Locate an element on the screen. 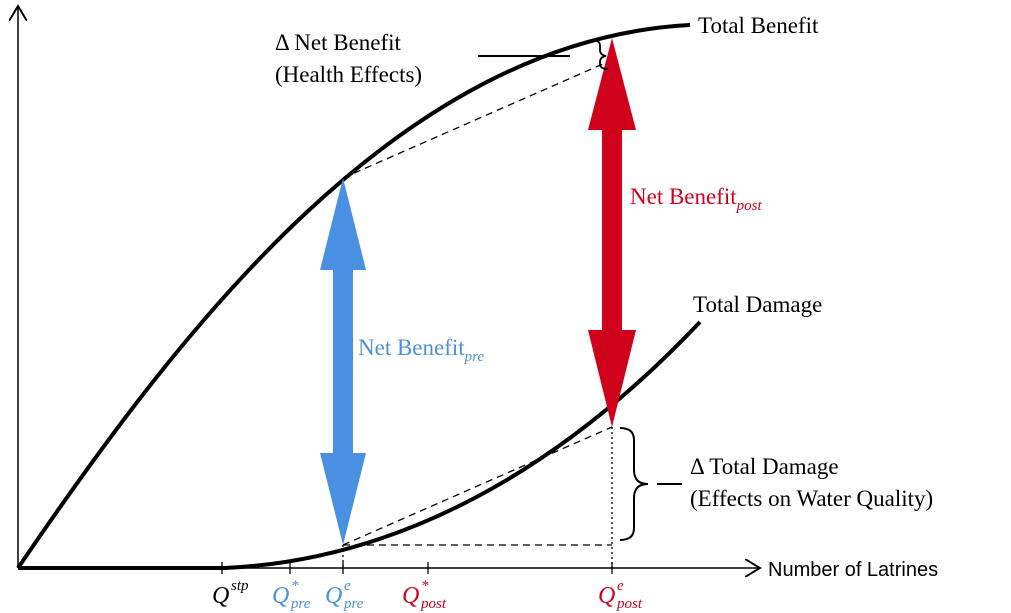 This screenshot has height=613, width=1011. annotation: (Effects on Water Quality) is located at coordinates (811, 498).